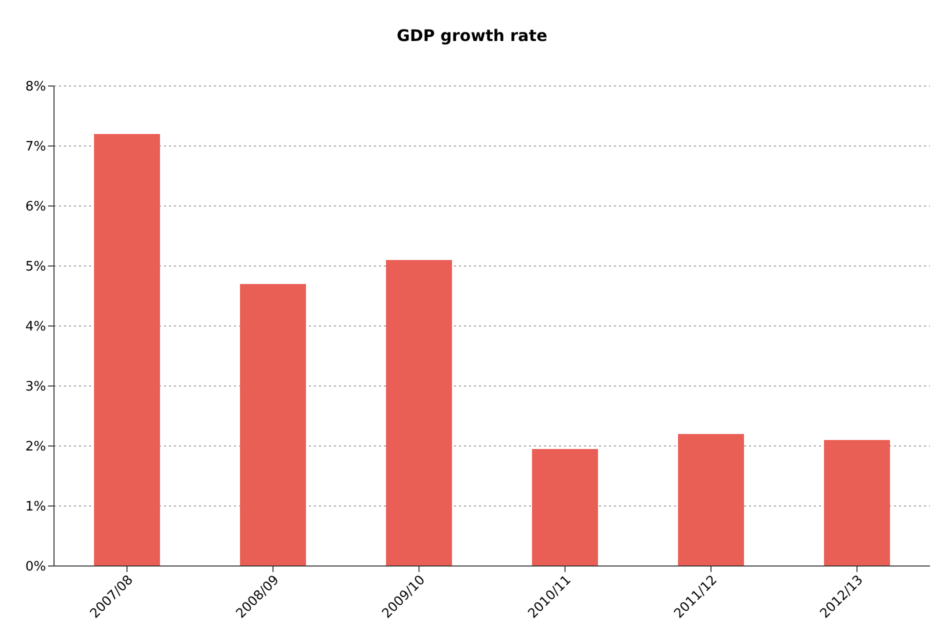 The image size is (944, 644). Describe the element at coordinates (35, 87) in the screenshot. I see `y-tick-label: 8%` at that location.